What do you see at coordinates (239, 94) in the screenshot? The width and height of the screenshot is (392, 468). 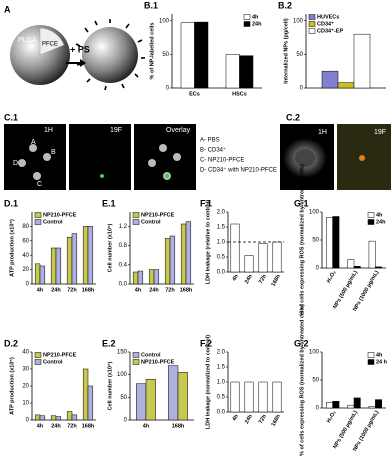 I see `x-tick-label: HSCs` at bounding box center [239, 94].